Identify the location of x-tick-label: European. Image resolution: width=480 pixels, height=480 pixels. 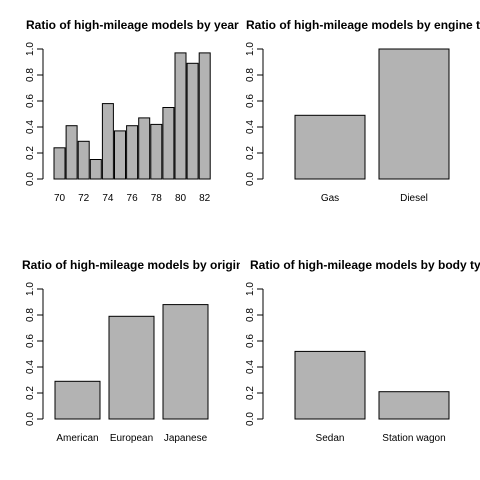
(131, 438).